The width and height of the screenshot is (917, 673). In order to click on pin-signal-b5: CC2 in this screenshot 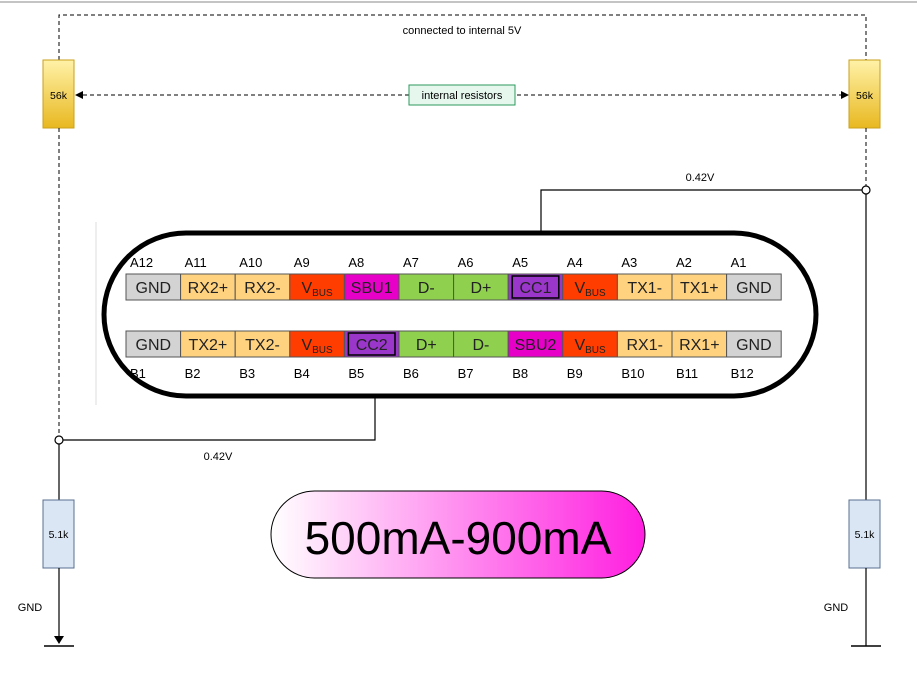, I will do `click(372, 345)`.